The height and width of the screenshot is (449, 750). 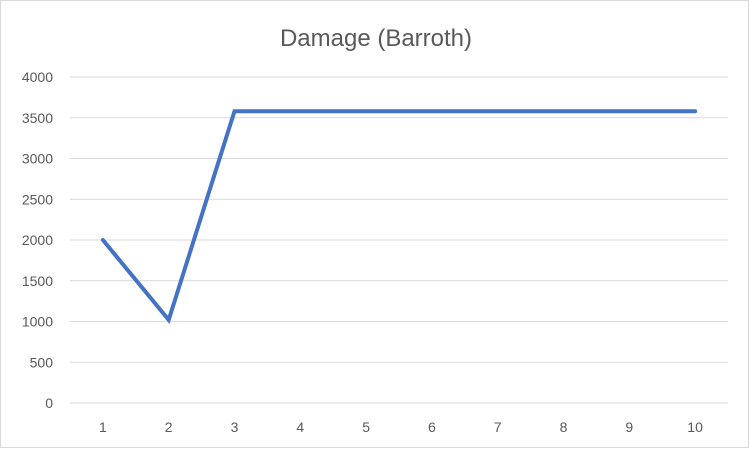 I want to click on x-tick-label: 10, so click(x=695, y=427).